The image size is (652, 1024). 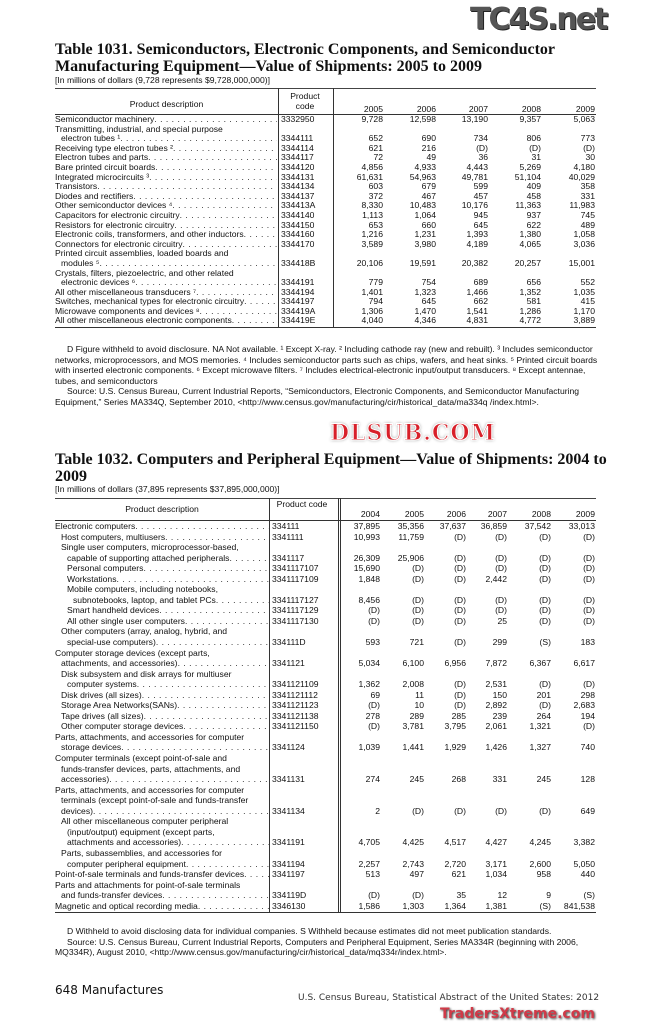 What do you see at coordinates (584, 705) in the screenshot?
I see `value-cell: 2,683` at bounding box center [584, 705].